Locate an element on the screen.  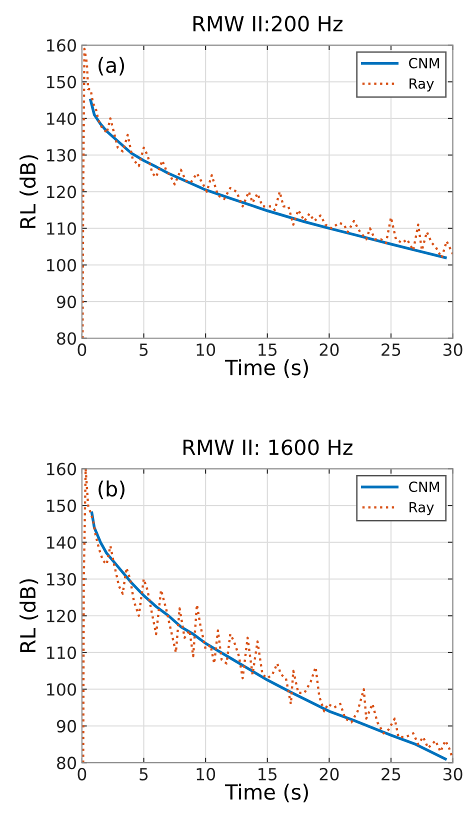
chart-title: RMW II: 1600 Hz is located at coordinates (268, 447).